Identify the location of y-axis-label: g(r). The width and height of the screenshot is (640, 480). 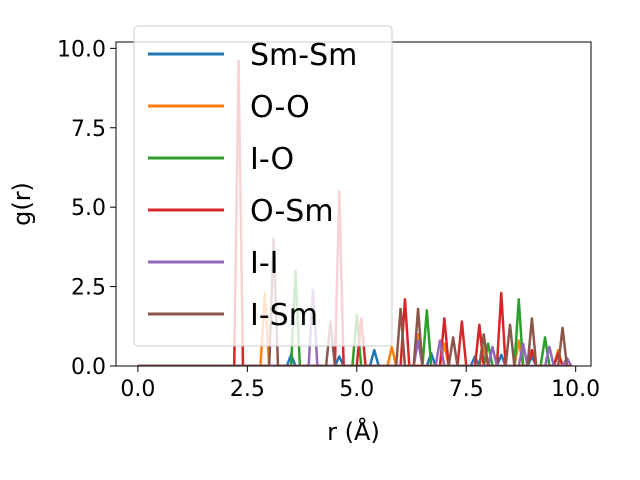
(22, 204).